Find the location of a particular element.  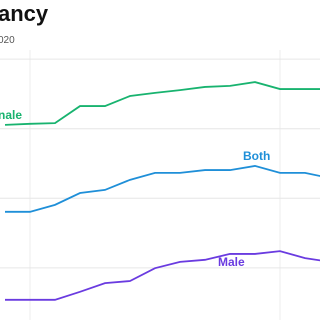

chart-title: ancy is located at coordinates (24, 13).